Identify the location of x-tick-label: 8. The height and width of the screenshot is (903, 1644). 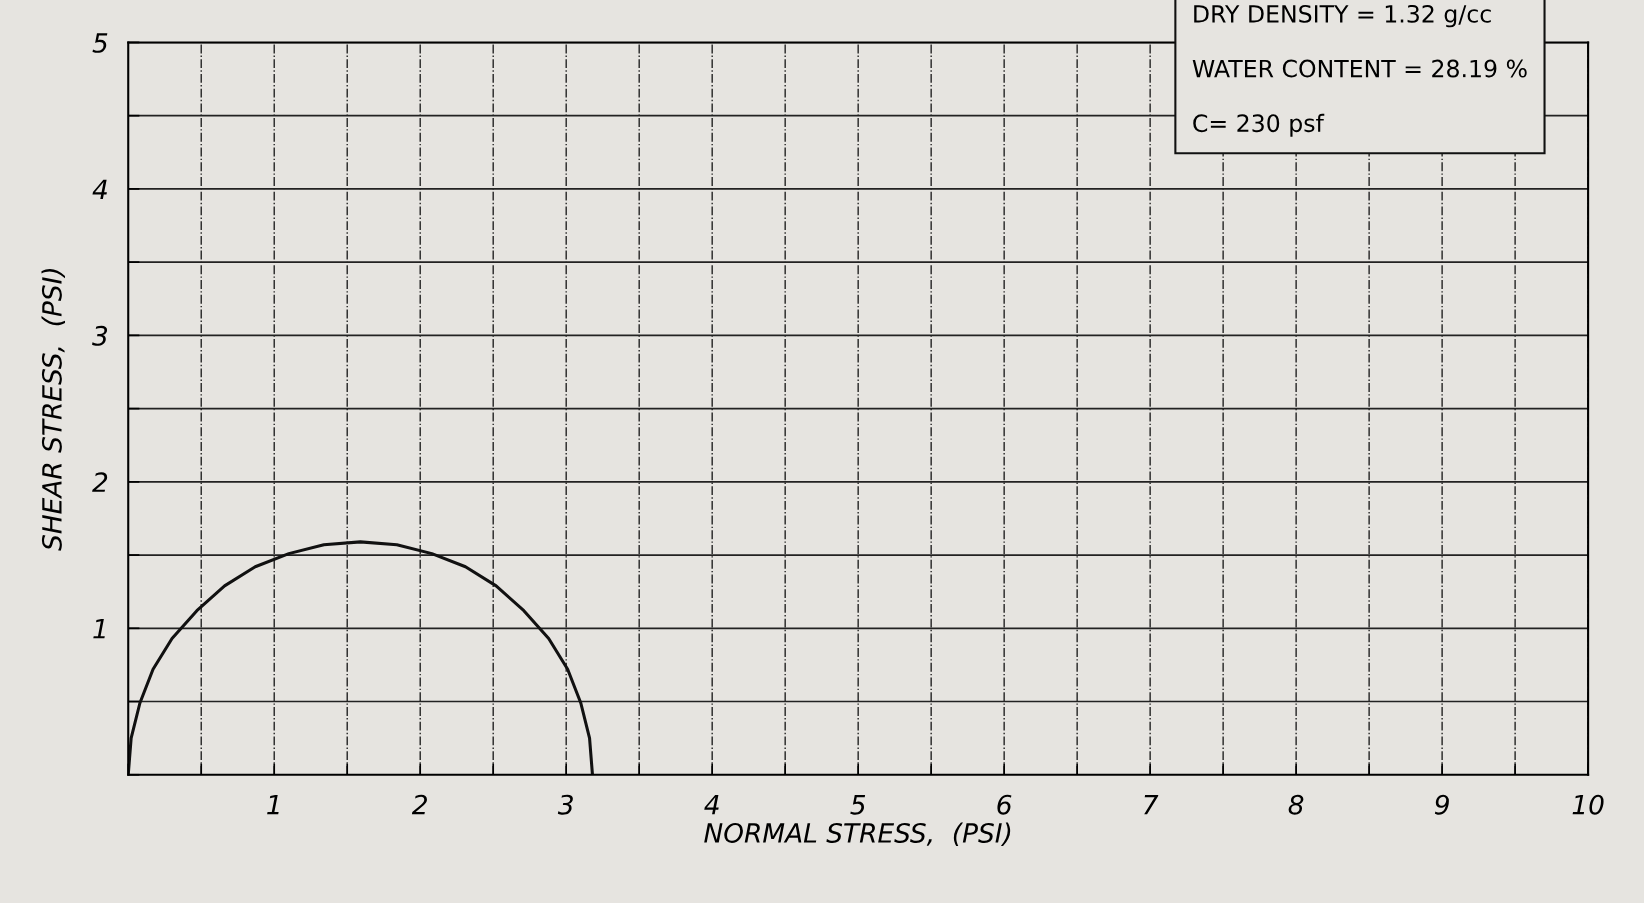
(1296, 804).